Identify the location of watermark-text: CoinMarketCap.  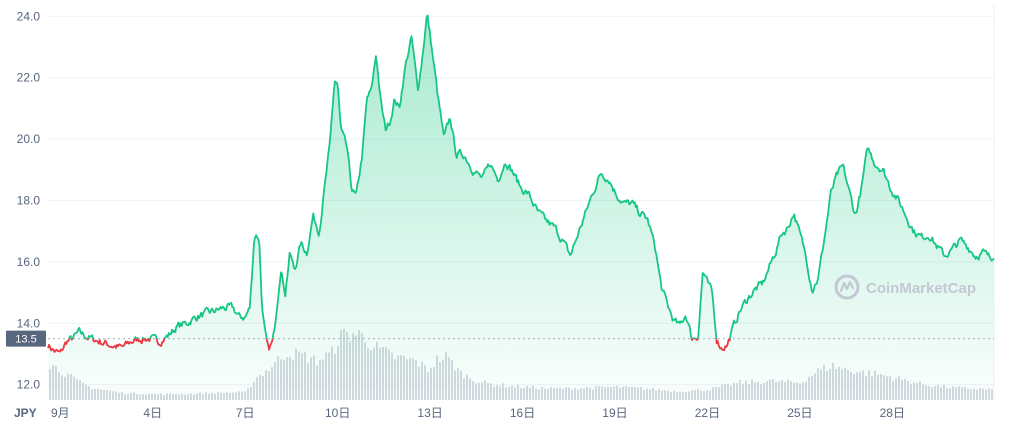
(921, 288).